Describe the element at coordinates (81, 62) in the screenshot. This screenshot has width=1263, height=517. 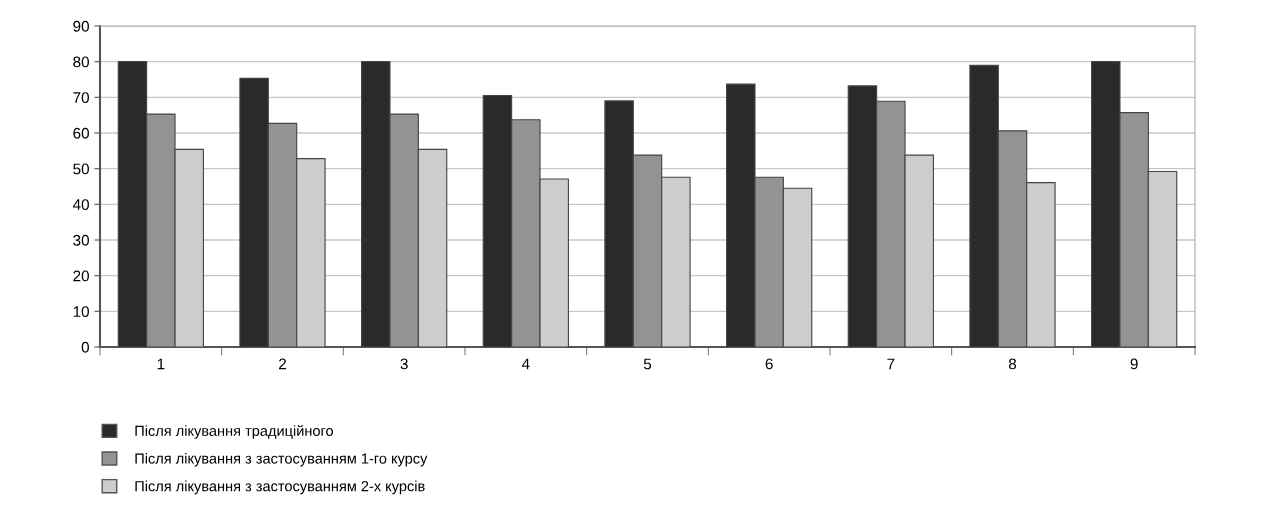
I see `y-tick-label: 80` at that location.